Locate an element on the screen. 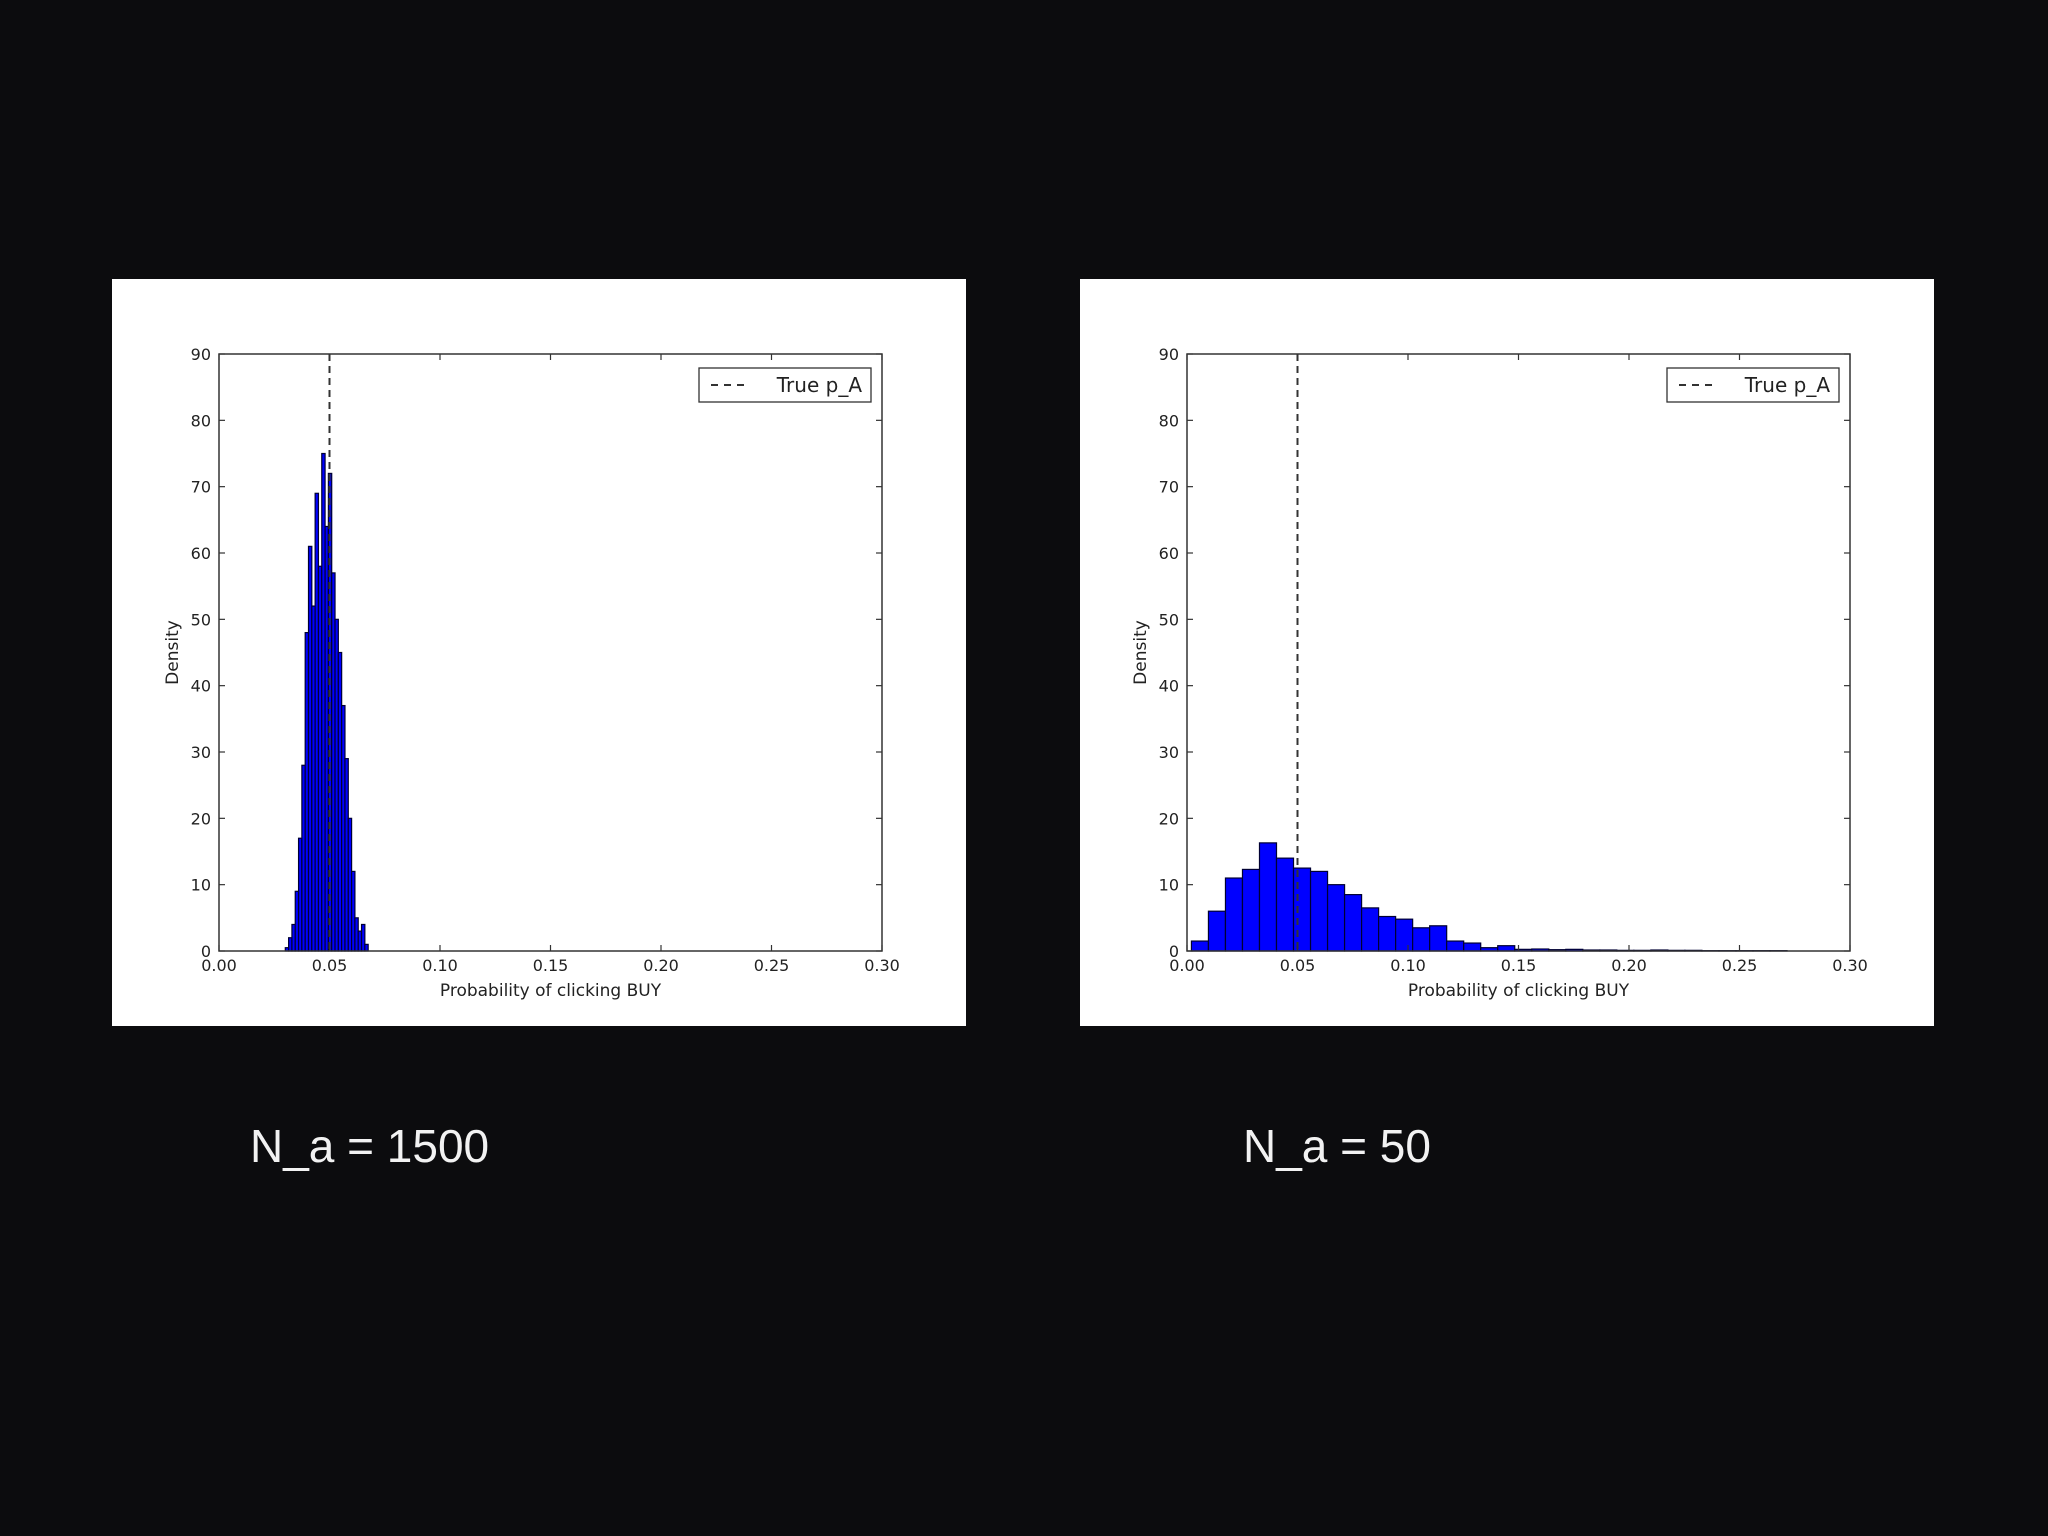  caption-n-a-50: N_a = 50 is located at coordinates (1337, 1146).